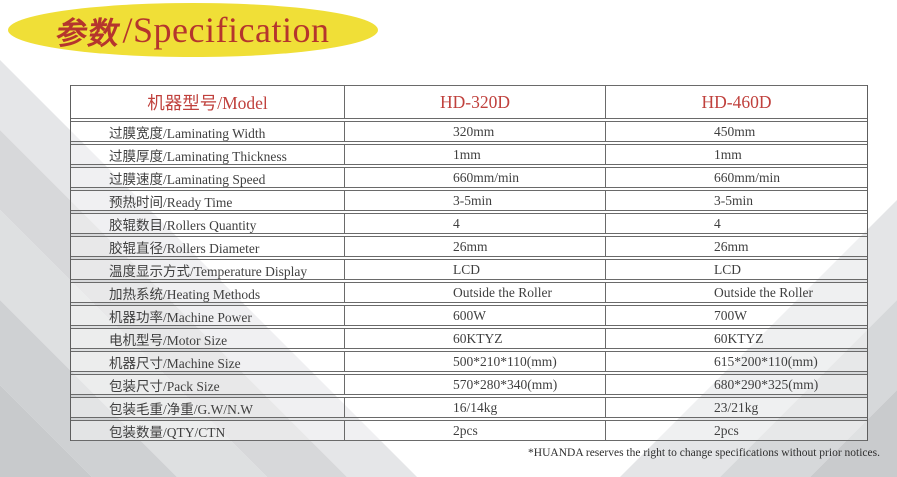 The image size is (897, 477). I want to click on row-hd320d-value: 16/14kg, so click(475, 407).